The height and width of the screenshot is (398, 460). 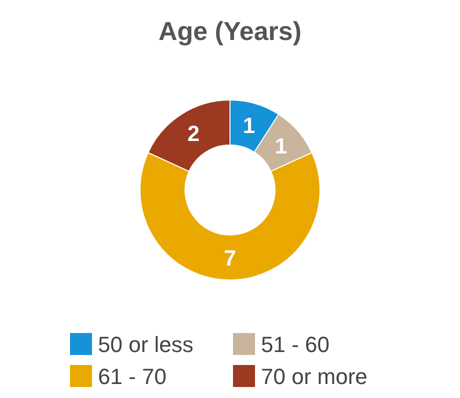 I want to click on legend-label: 61 - 70, so click(x=132, y=376).